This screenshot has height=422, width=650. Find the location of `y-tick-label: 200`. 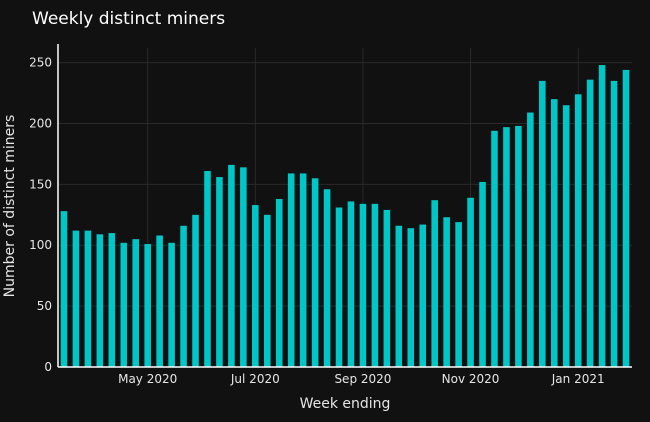

y-tick-label: 200 is located at coordinates (40, 123).